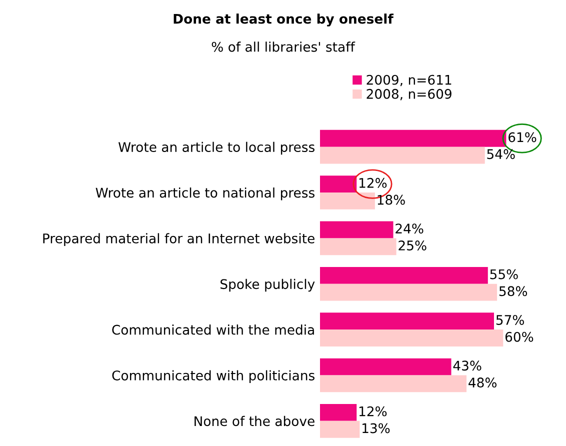  Describe the element at coordinates (467, 365) in the screenshot. I see `data-label: 43%` at that location.